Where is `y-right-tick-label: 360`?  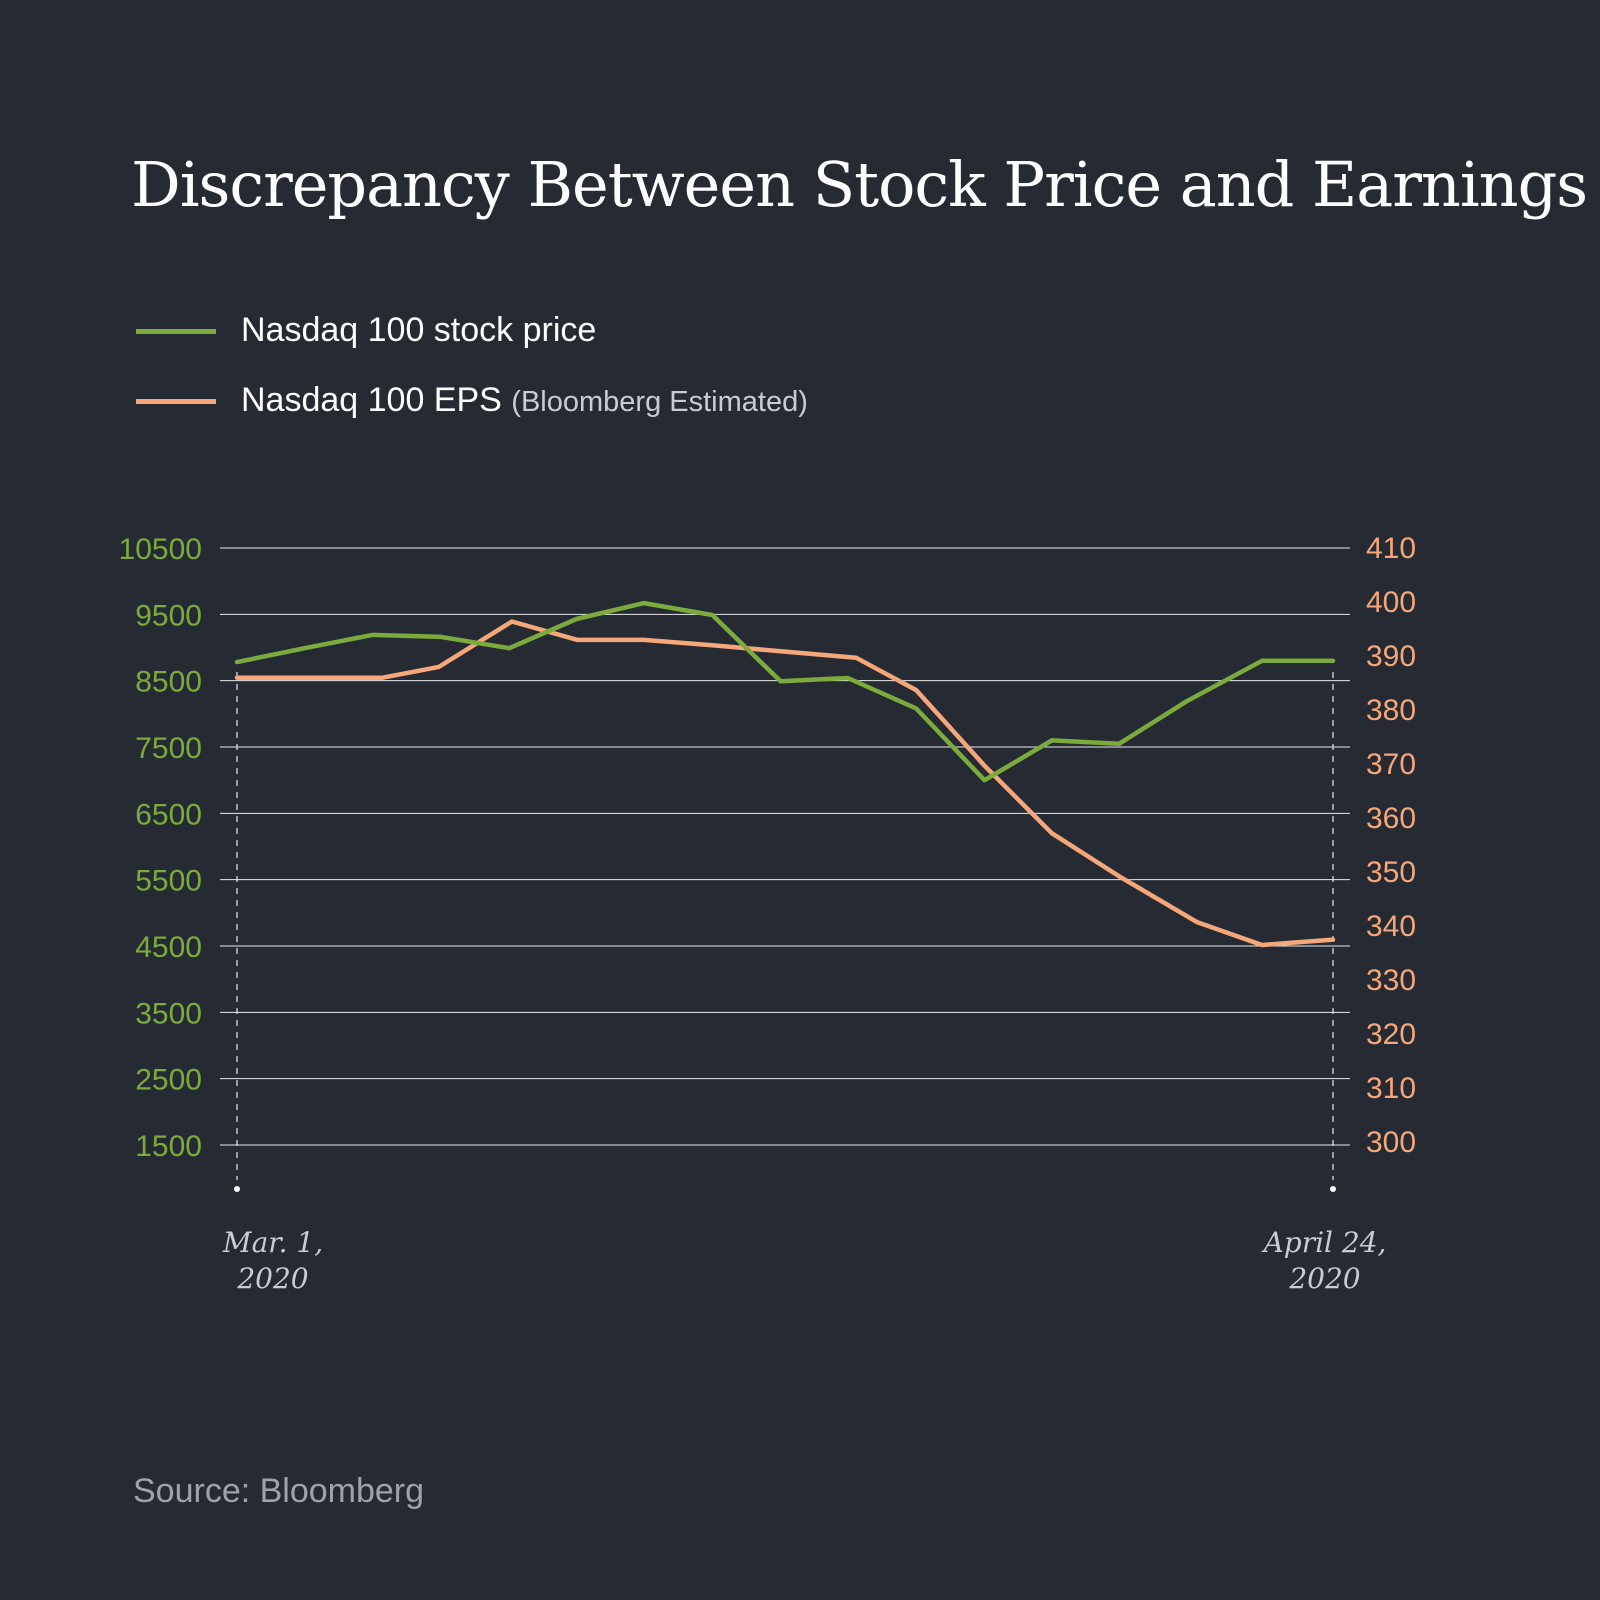
y-right-tick-label: 360 is located at coordinates (1391, 818).